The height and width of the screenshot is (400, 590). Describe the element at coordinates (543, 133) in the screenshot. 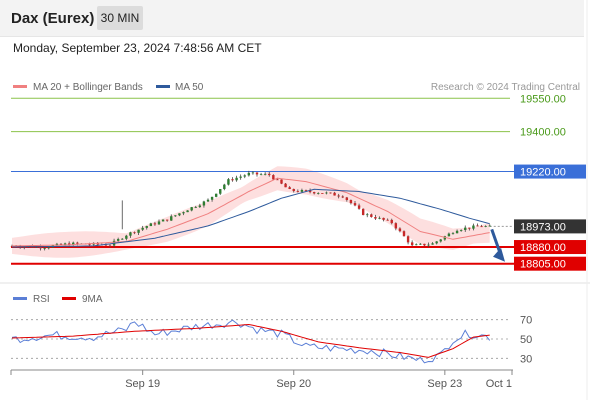

I see `level-label-target: 19400.00` at that location.